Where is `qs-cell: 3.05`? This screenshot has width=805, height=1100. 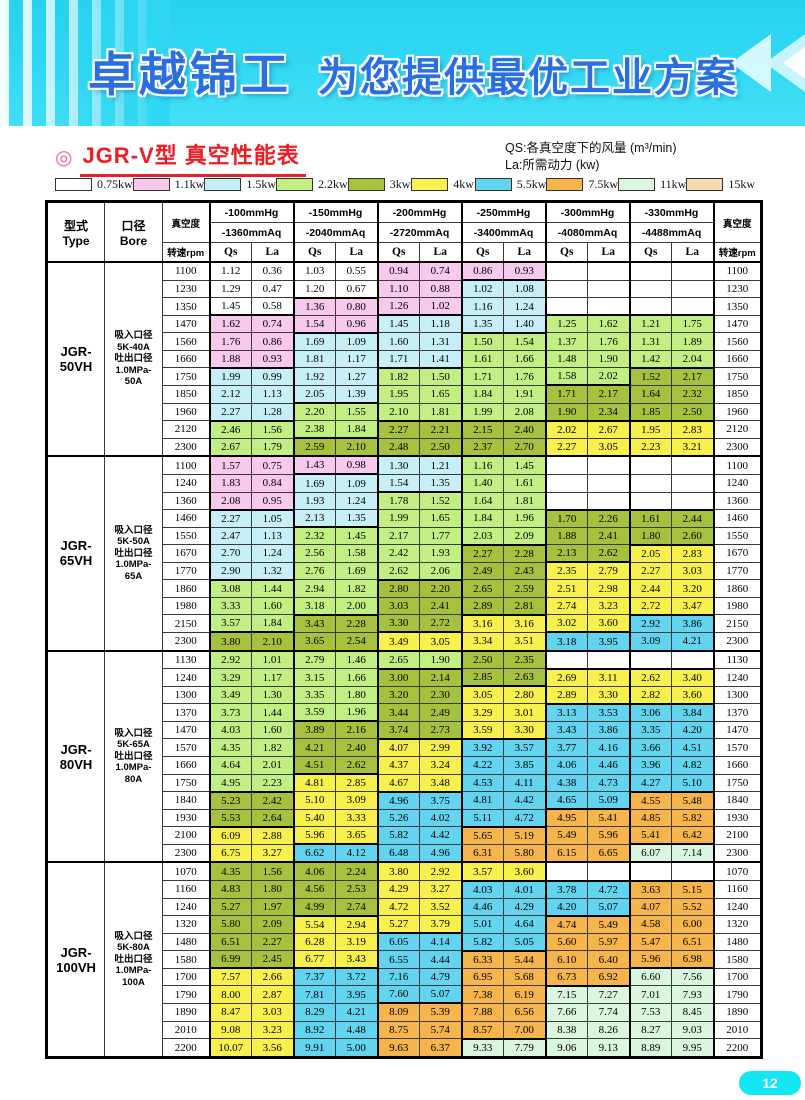 qs-cell: 3.05 is located at coordinates (482, 695).